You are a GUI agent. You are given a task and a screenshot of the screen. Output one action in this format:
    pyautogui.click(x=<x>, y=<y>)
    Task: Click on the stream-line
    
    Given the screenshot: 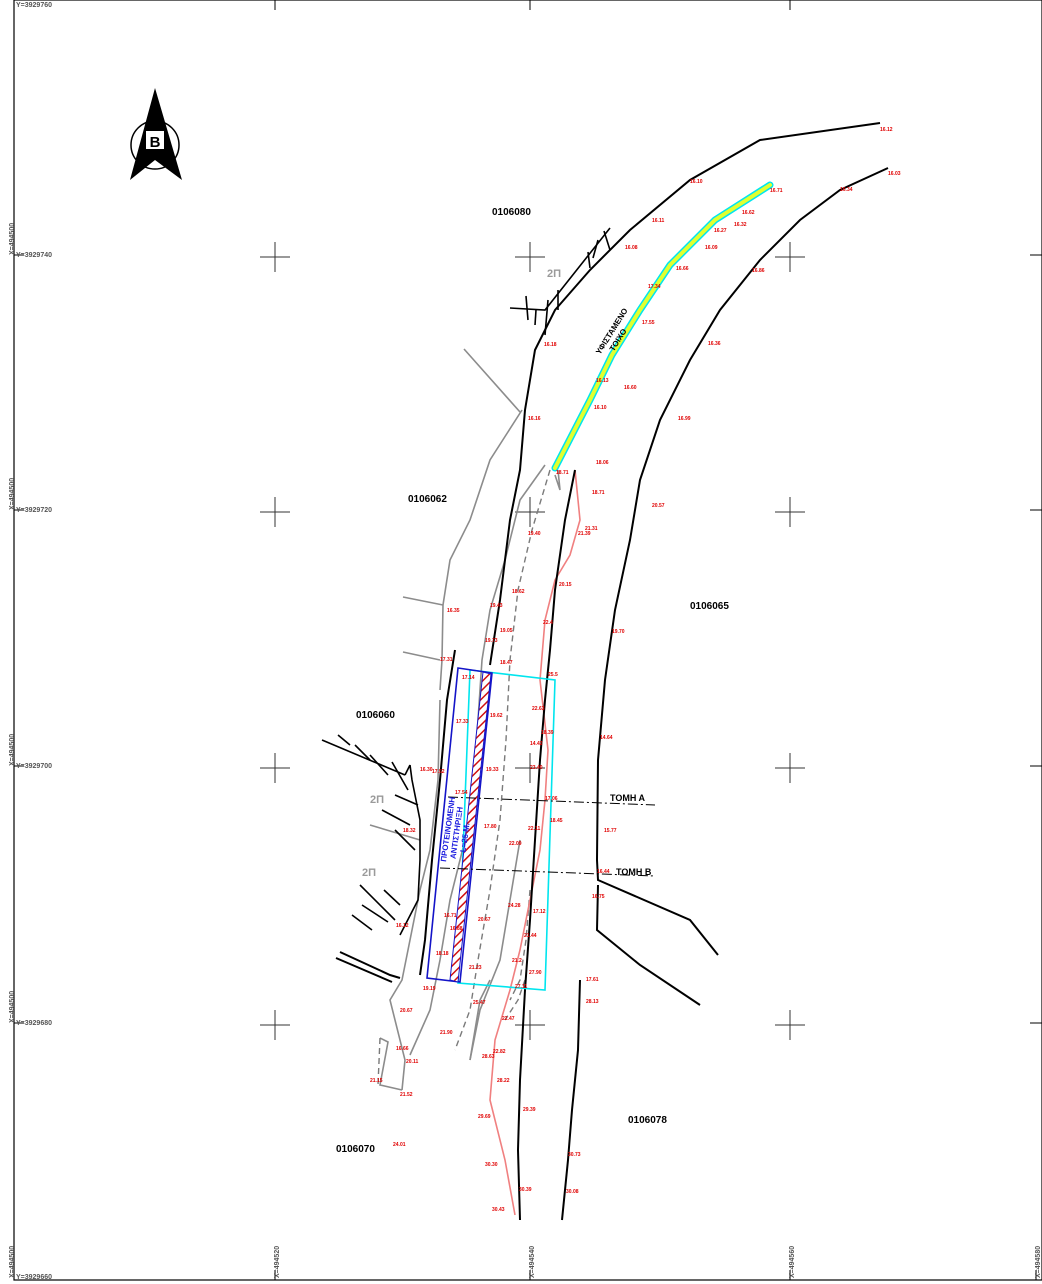 What is the action you would take?
    pyautogui.click(x=535, y=842)
    